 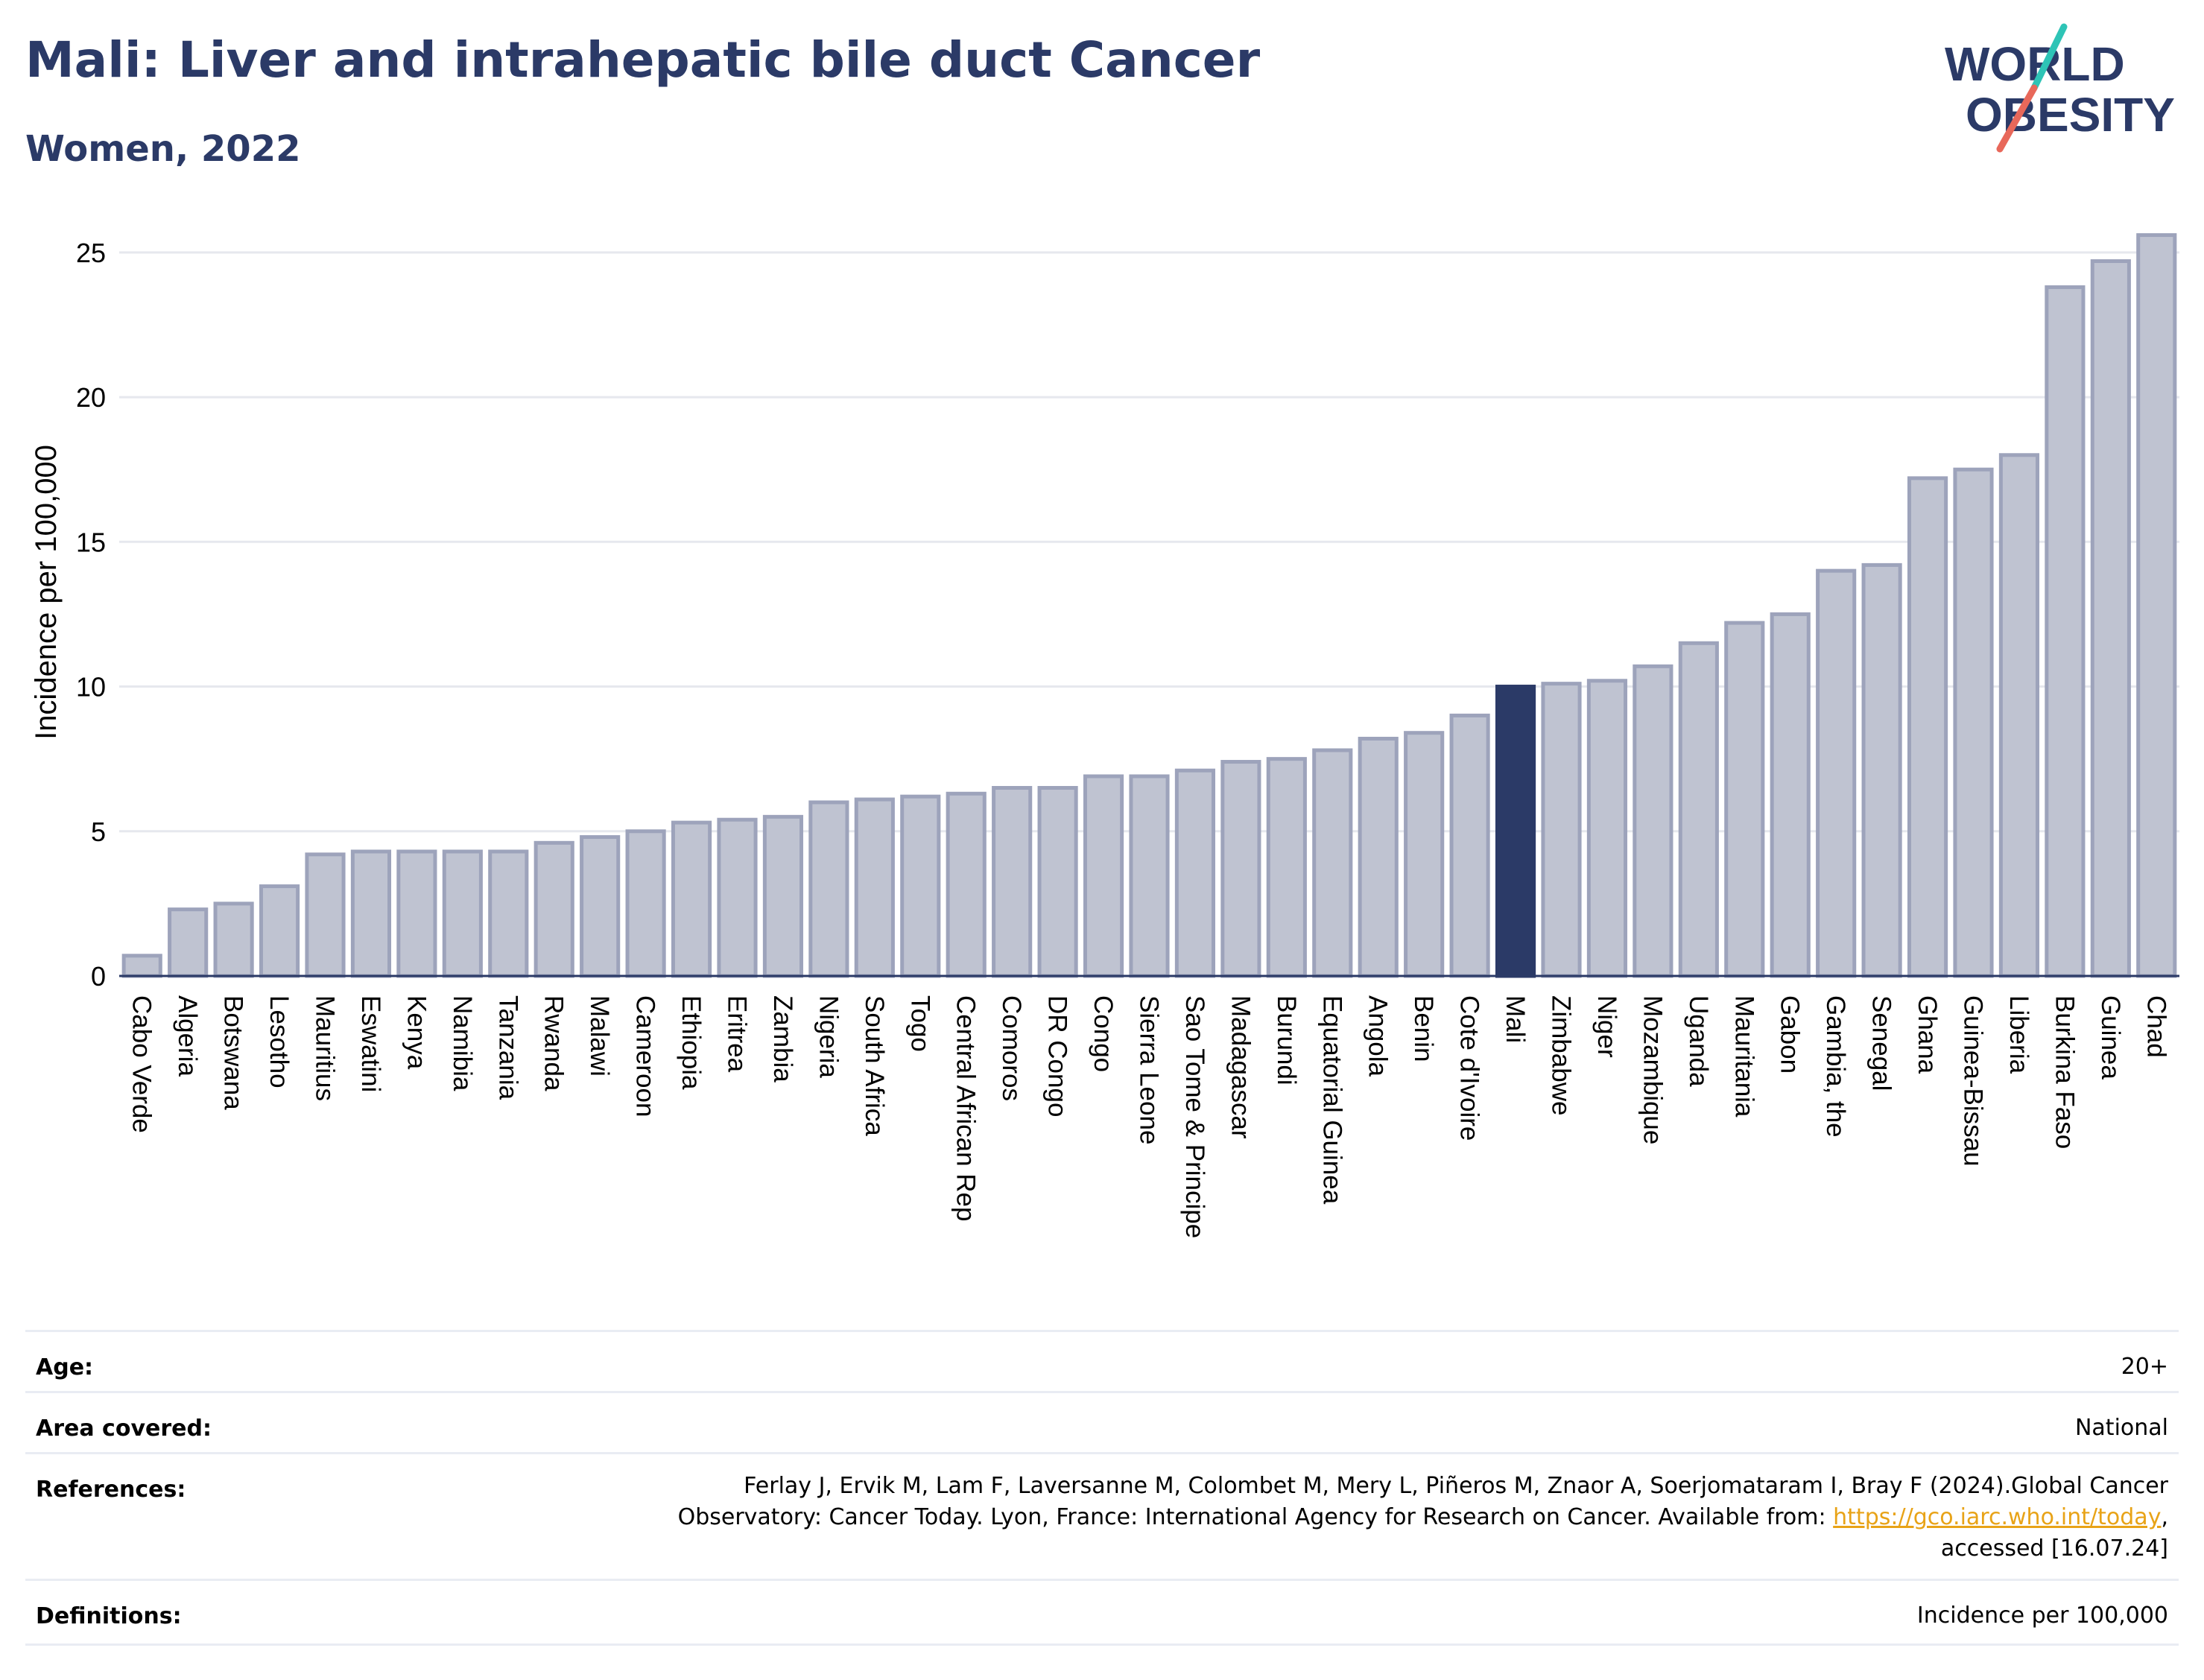 I want to click on x-tick-label: DR Congo, so click(x=1057, y=1056).